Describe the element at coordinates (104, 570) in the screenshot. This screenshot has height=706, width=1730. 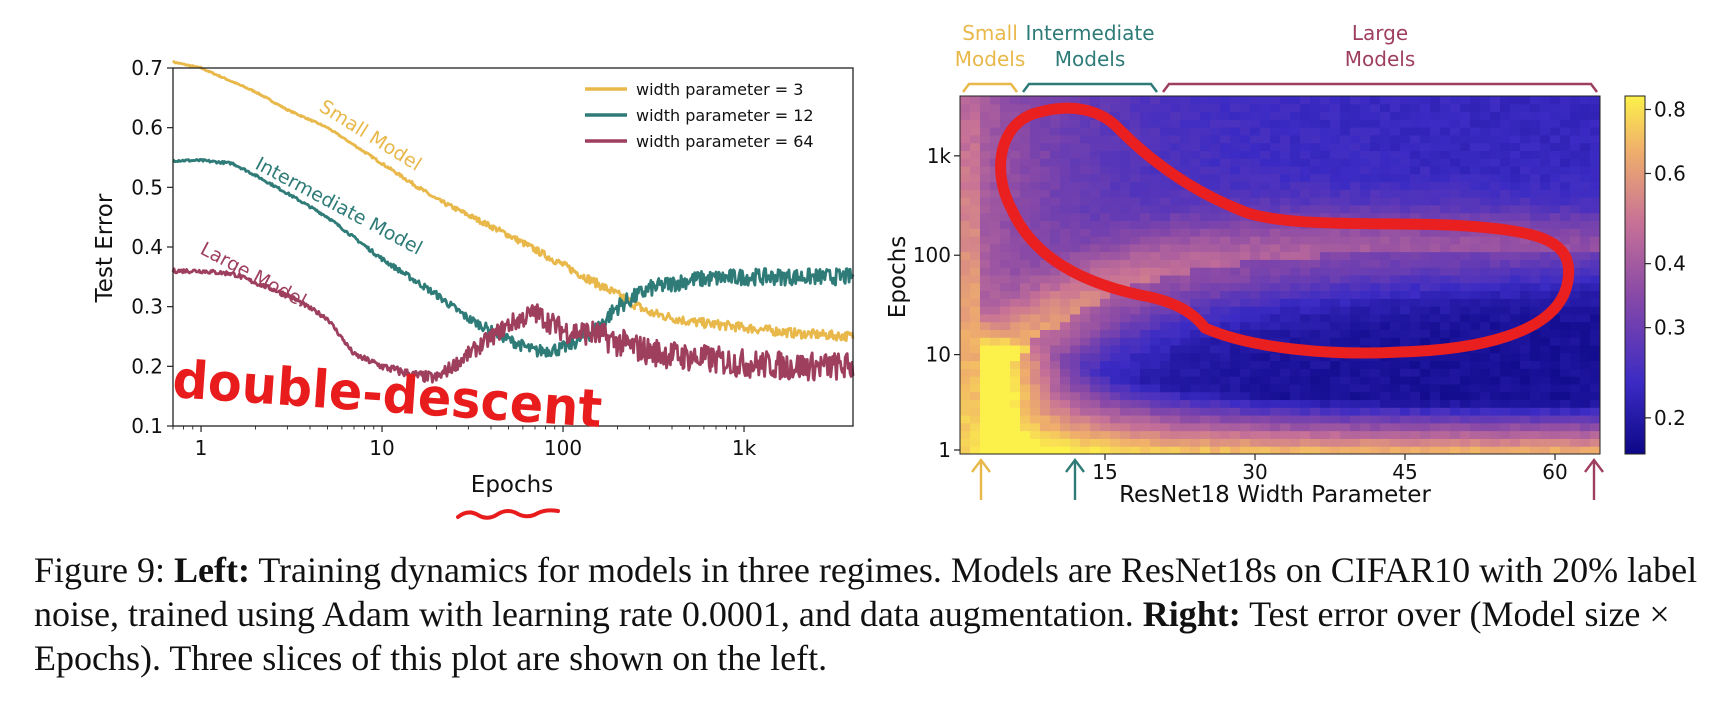
I see `caption-lead: Figure 9:` at that location.